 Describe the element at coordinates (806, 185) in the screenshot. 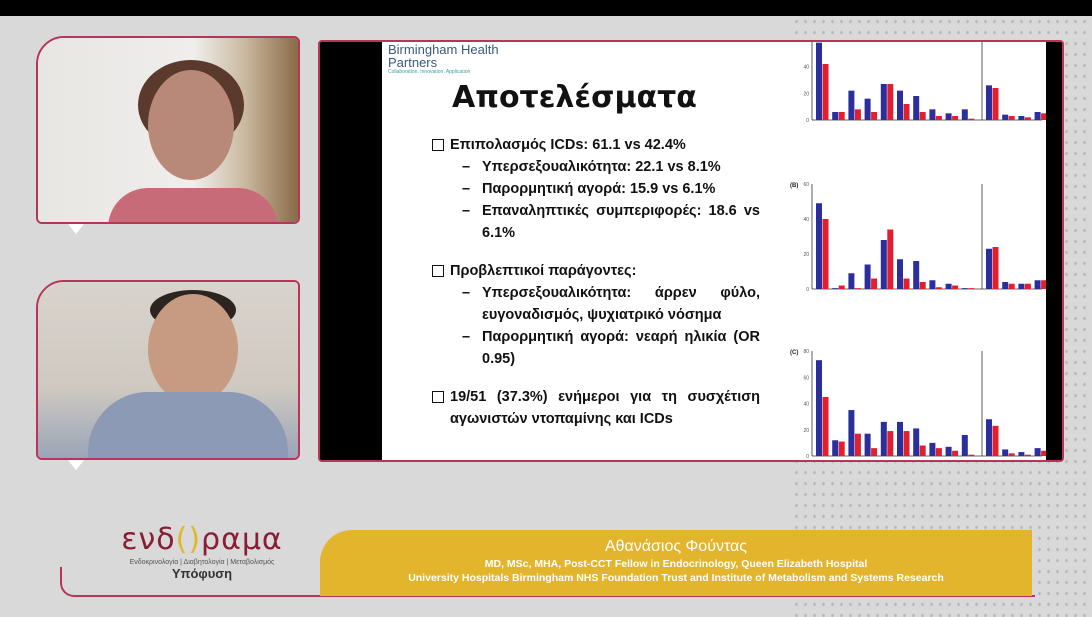

I see `y-tick-label: 60` at that location.